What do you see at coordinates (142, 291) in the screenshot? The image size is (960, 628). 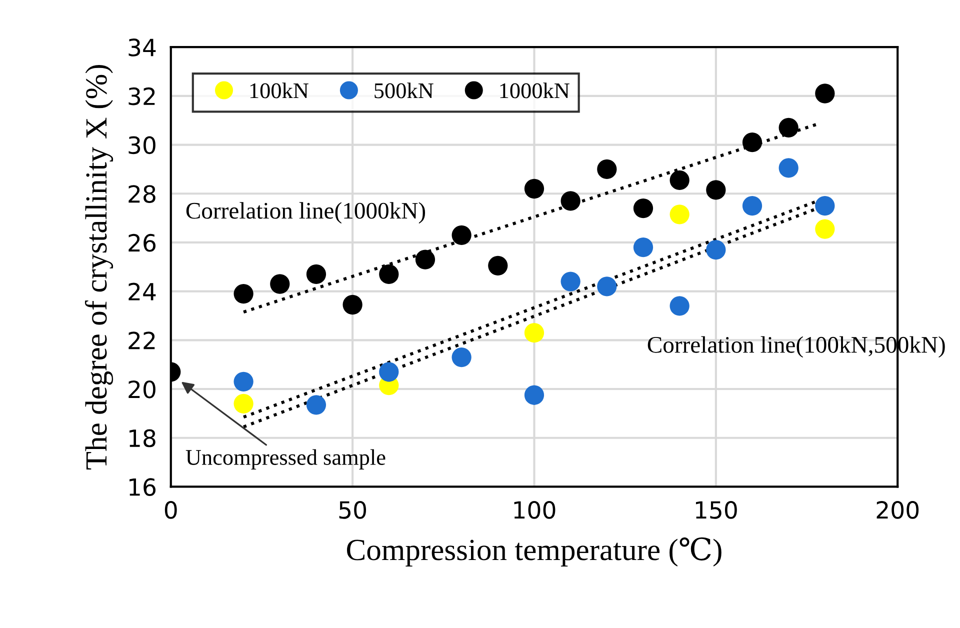 I see `y-tick-label: 24` at bounding box center [142, 291].